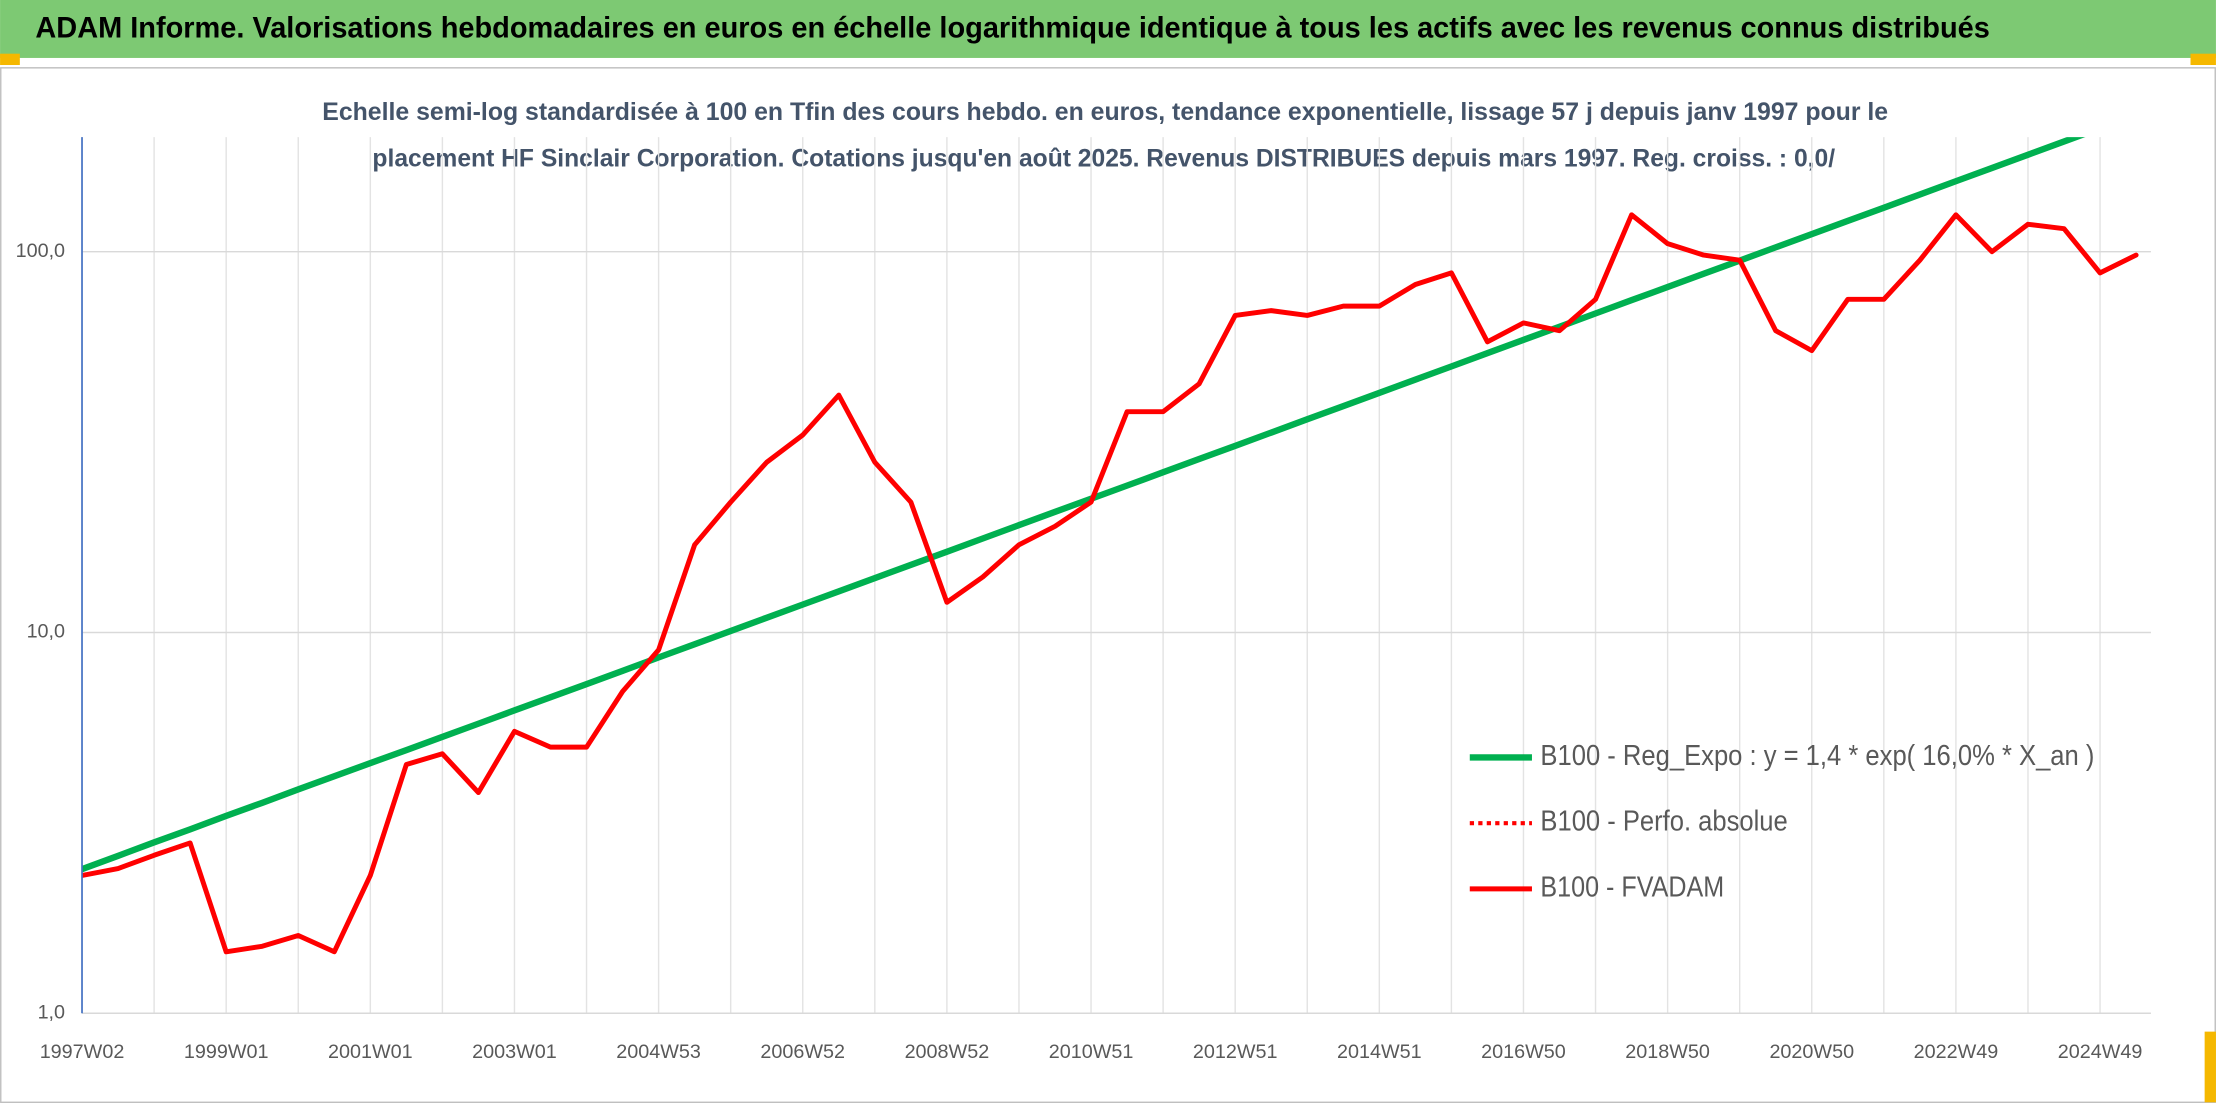 The height and width of the screenshot is (1103, 2216). What do you see at coordinates (802, 1052) in the screenshot?
I see `x-tick-label: 2006W52` at bounding box center [802, 1052].